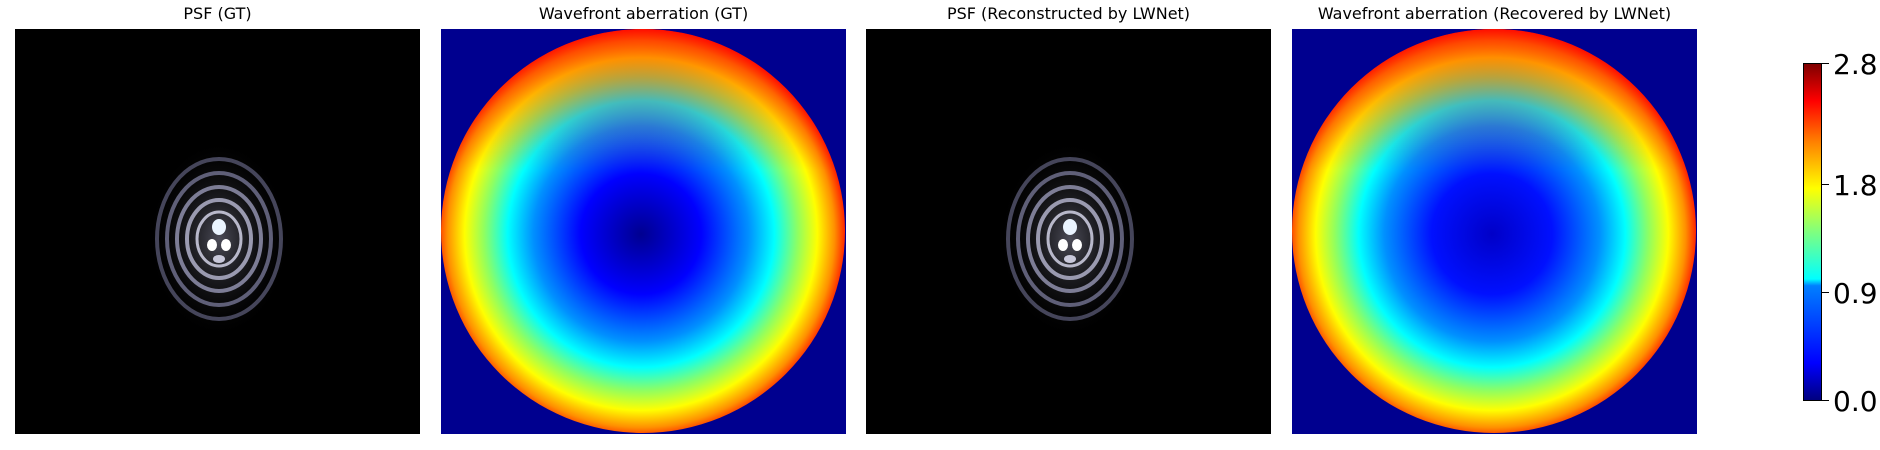  I want to click on colorbar, so click(1812, 232).